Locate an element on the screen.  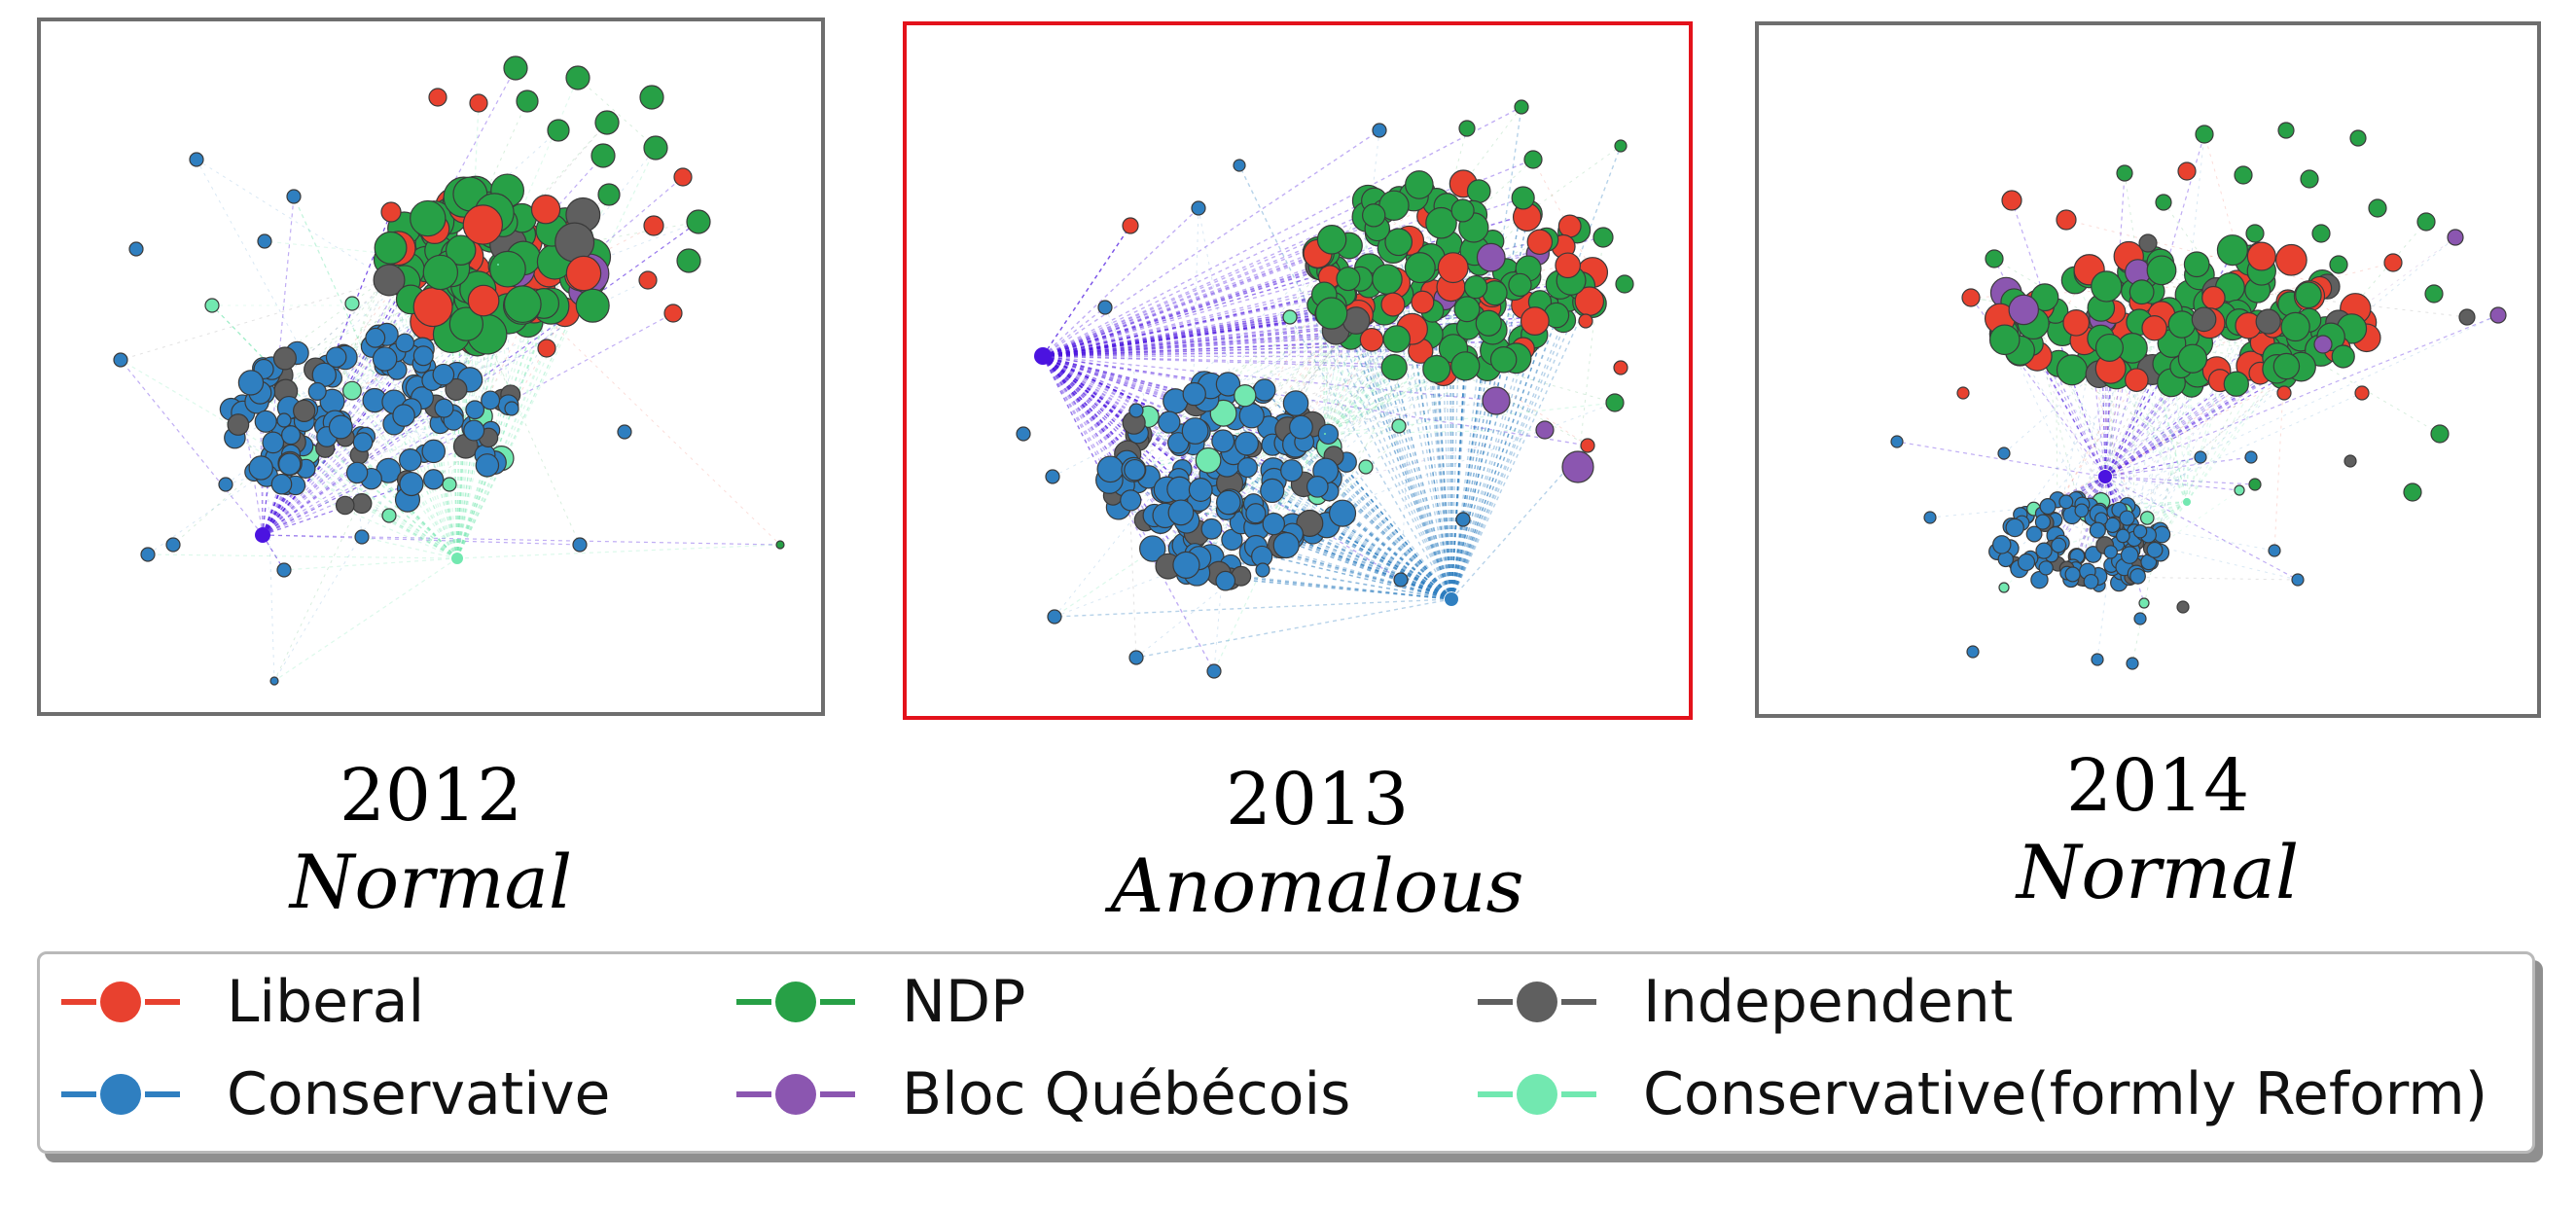
status-label-2012: Normal is located at coordinates (431, 882).